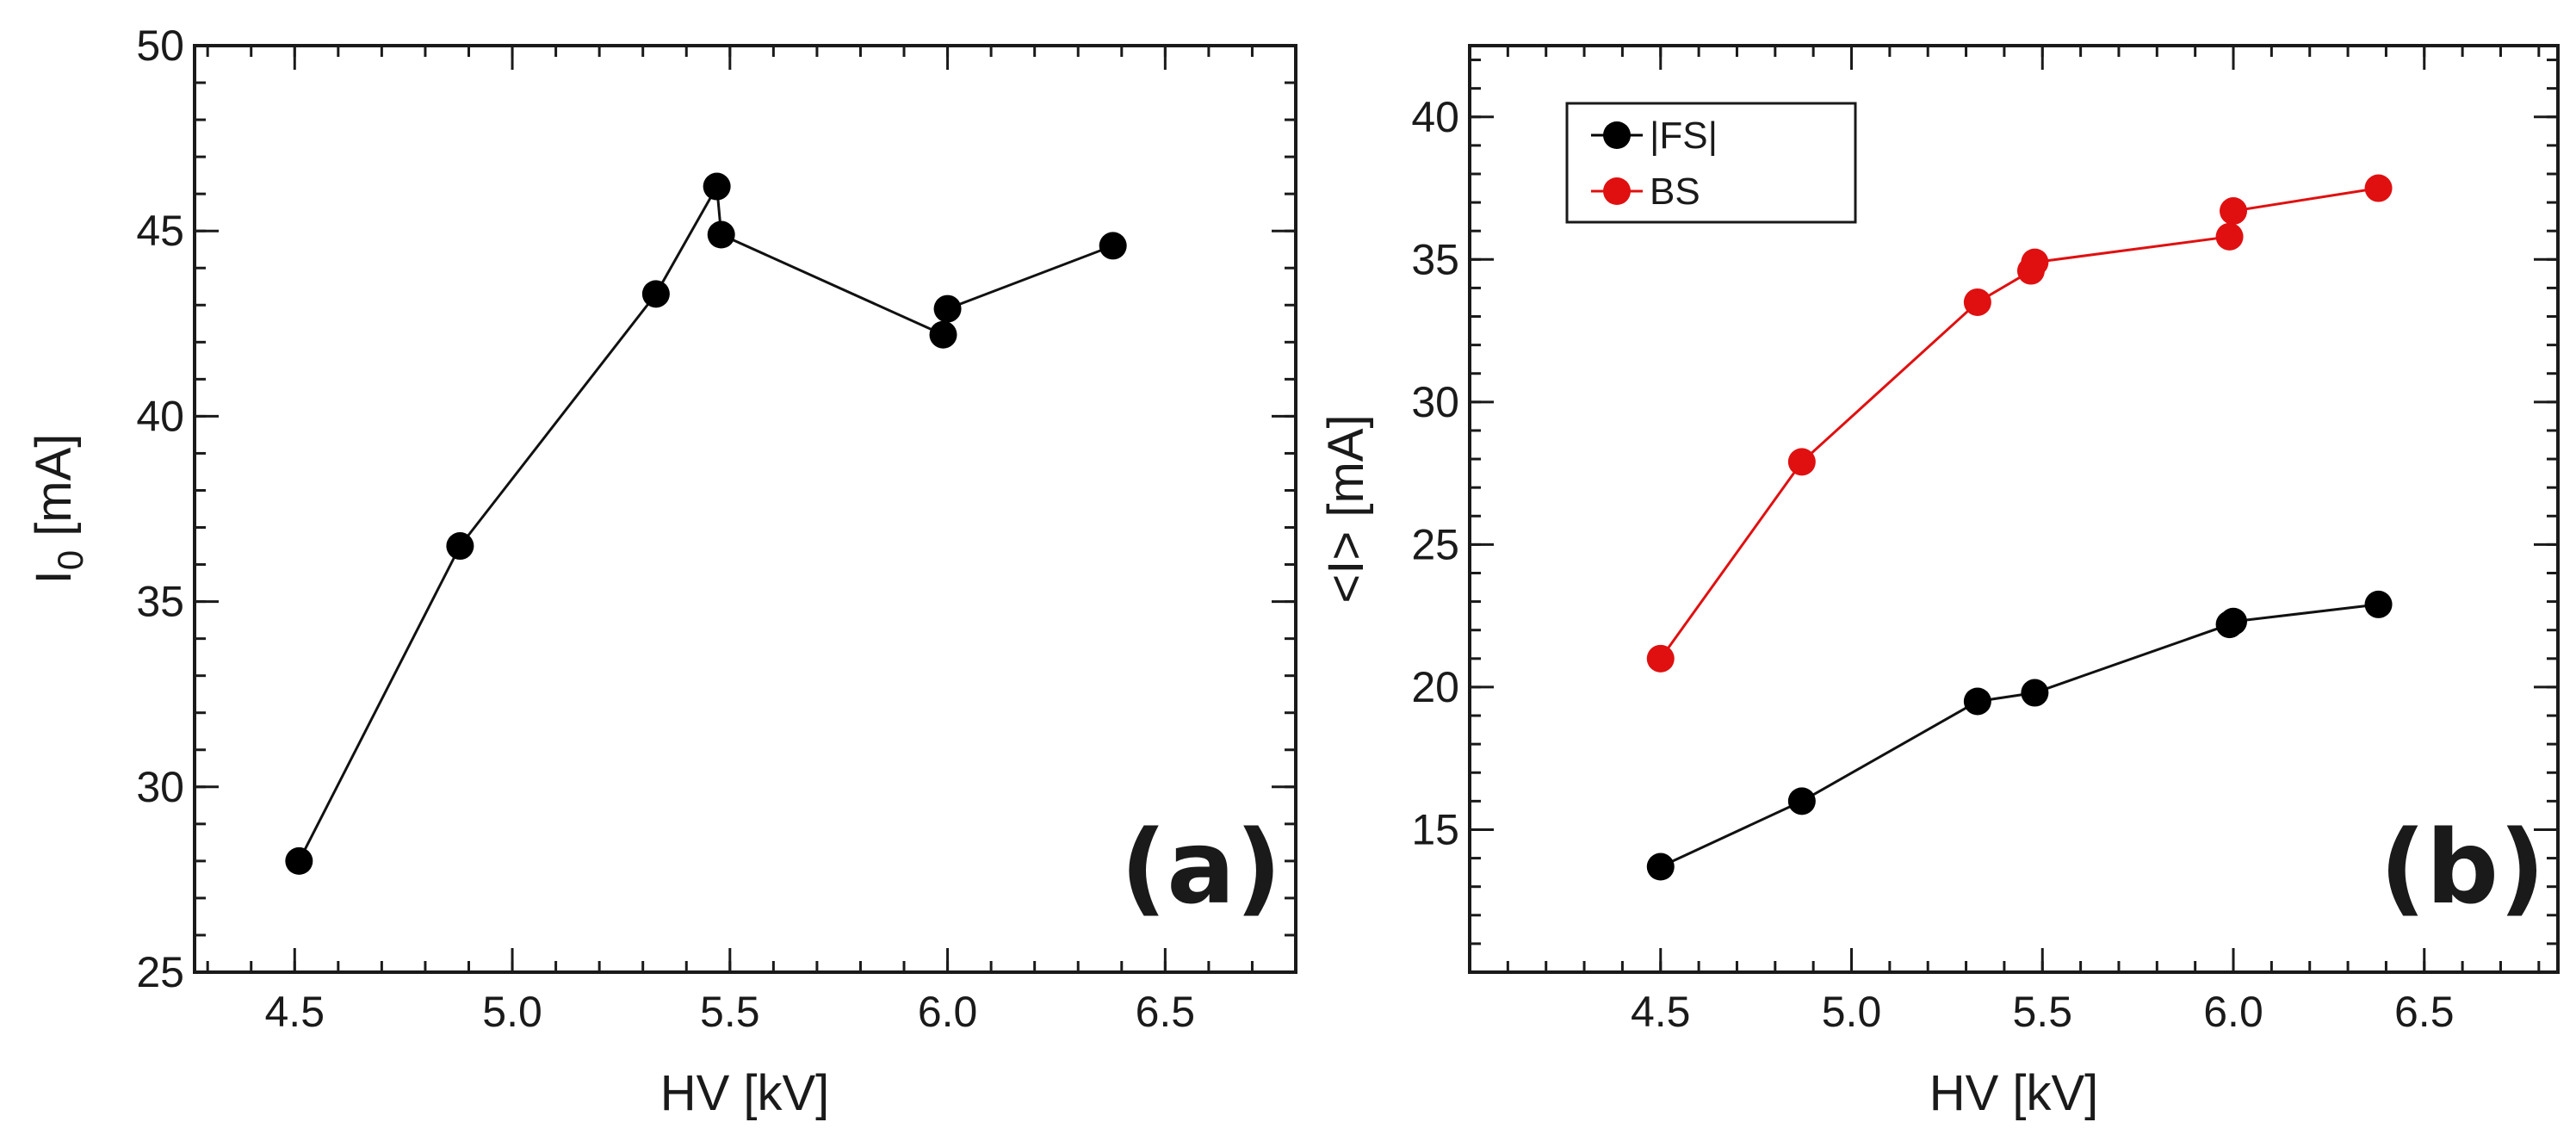 Image resolution: width=2576 pixels, height=1147 pixels. Describe the element at coordinates (1711, 163) in the screenshot. I see `panel-b-legend: |FS| BS` at that location.